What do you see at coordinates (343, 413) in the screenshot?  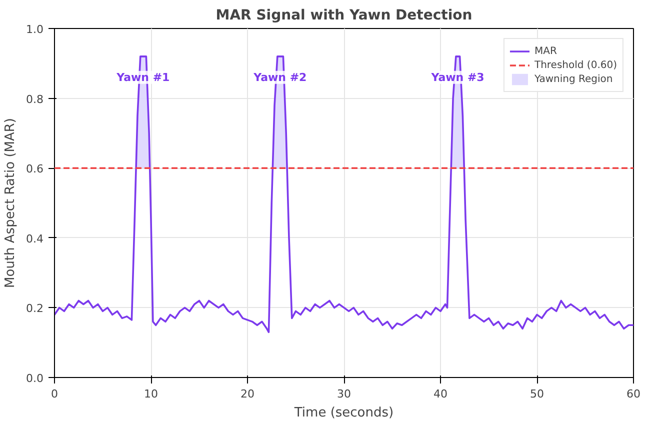 I see `x-axis-title: Time (seconds)` at bounding box center [343, 413].